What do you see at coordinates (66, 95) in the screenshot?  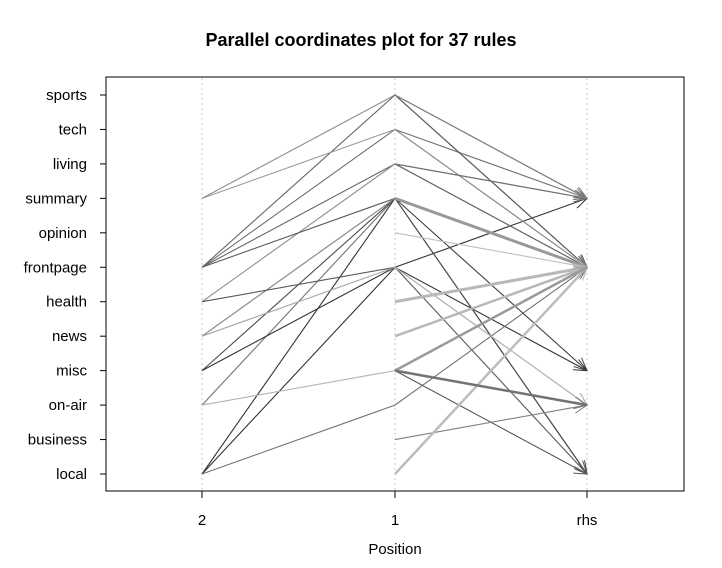 I see `y-tick-label-sports: sports` at bounding box center [66, 95].